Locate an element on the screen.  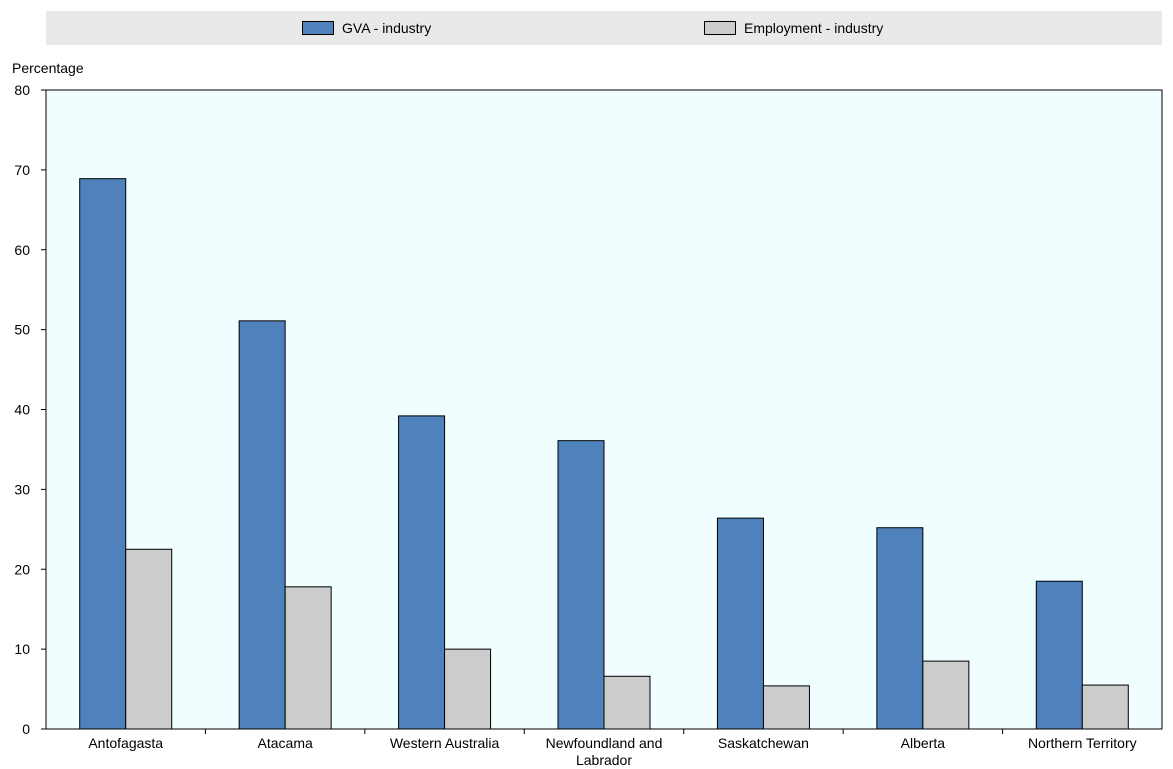
legend-swatch-employment is located at coordinates (720, 28).